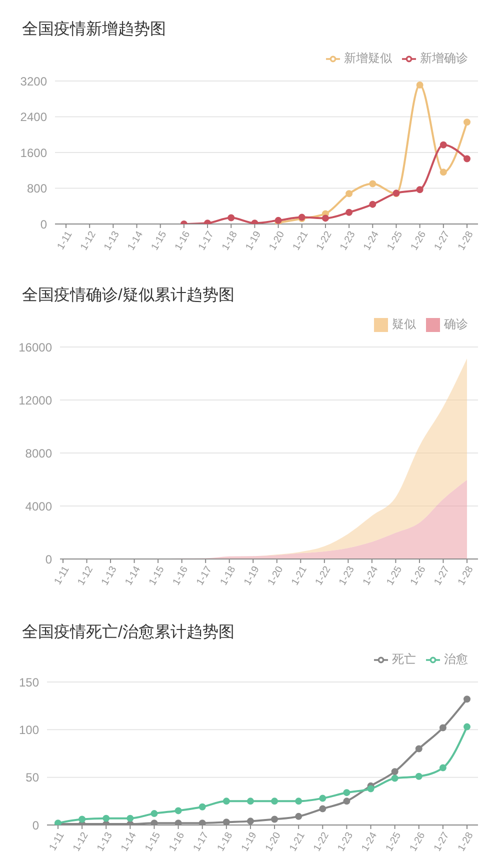 The height and width of the screenshot is (867, 500). What do you see at coordinates (29, 729) in the screenshot?
I see `y-tick-label: 100` at bounding box center [29, 729].